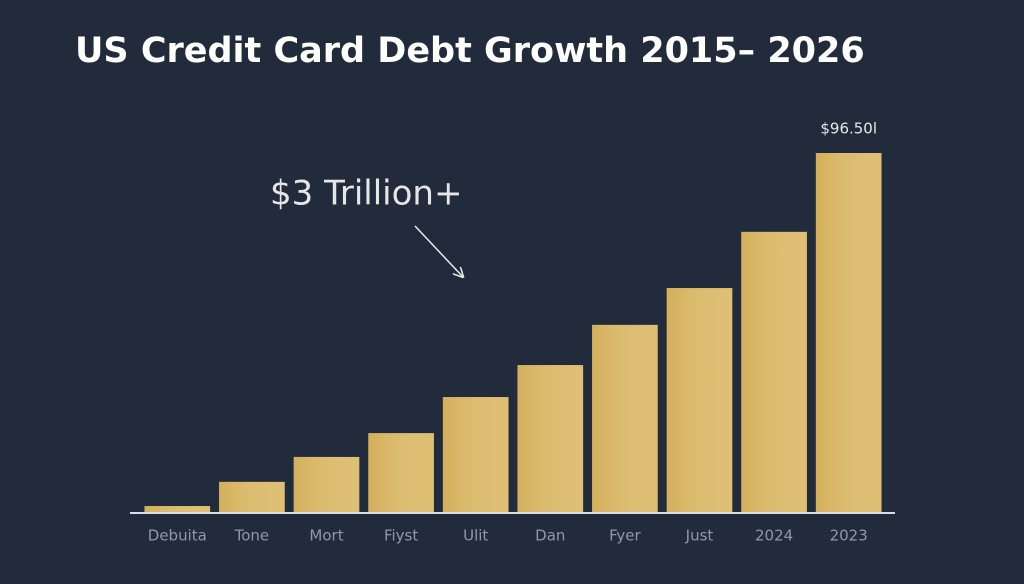 Image resolution: width=1024 pixels, height=584 pixels. I want to click on x-tick-label: 2023, so click(849, 536).